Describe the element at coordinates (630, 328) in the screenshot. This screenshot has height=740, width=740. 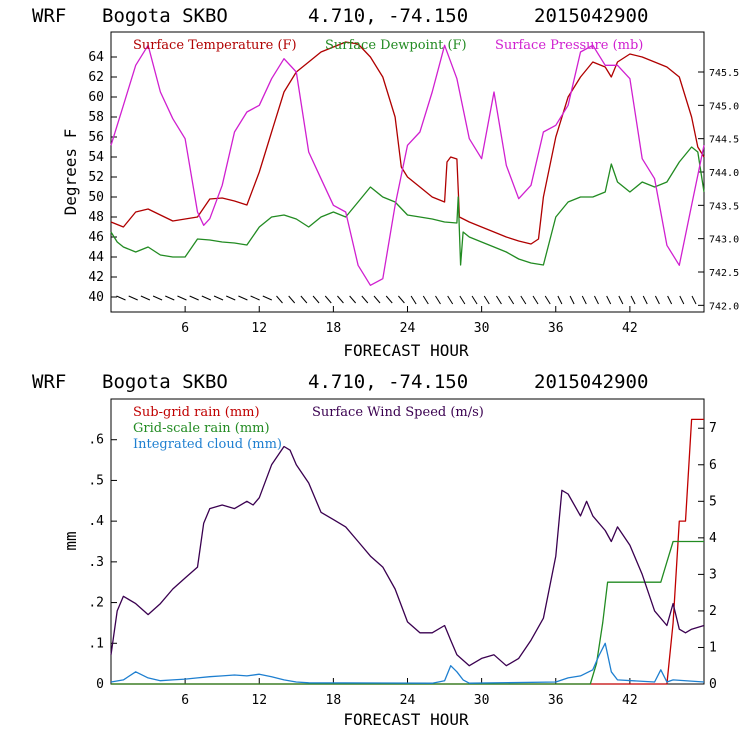
I see `panel1-xtick-label: 42` at that location.